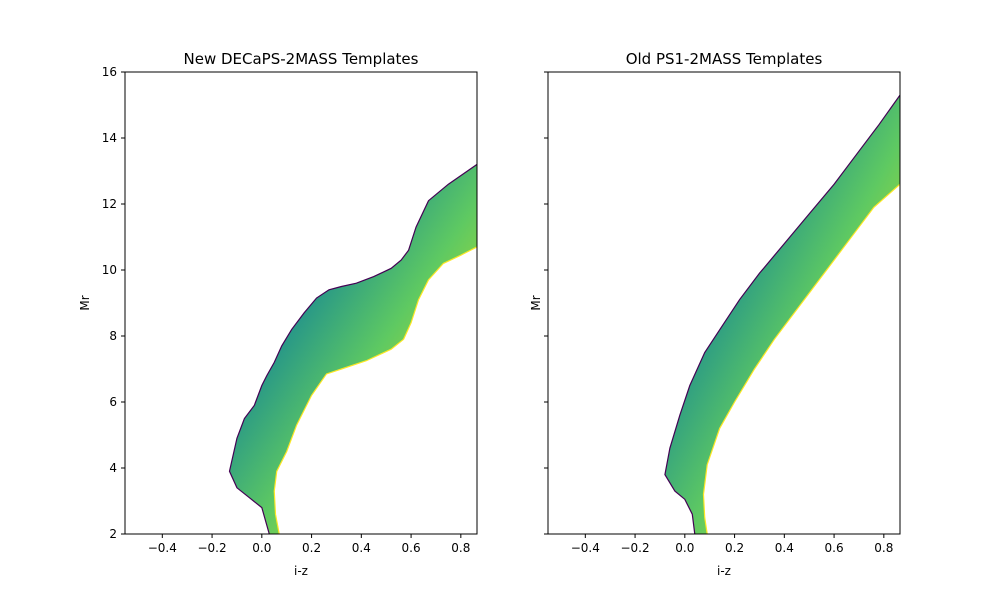 The image size is (1000, 600). What do you see at coordinates (113, 468) in the screenshot?
I see `left-y-tick-label: 4` at bounding box center [113, 468].